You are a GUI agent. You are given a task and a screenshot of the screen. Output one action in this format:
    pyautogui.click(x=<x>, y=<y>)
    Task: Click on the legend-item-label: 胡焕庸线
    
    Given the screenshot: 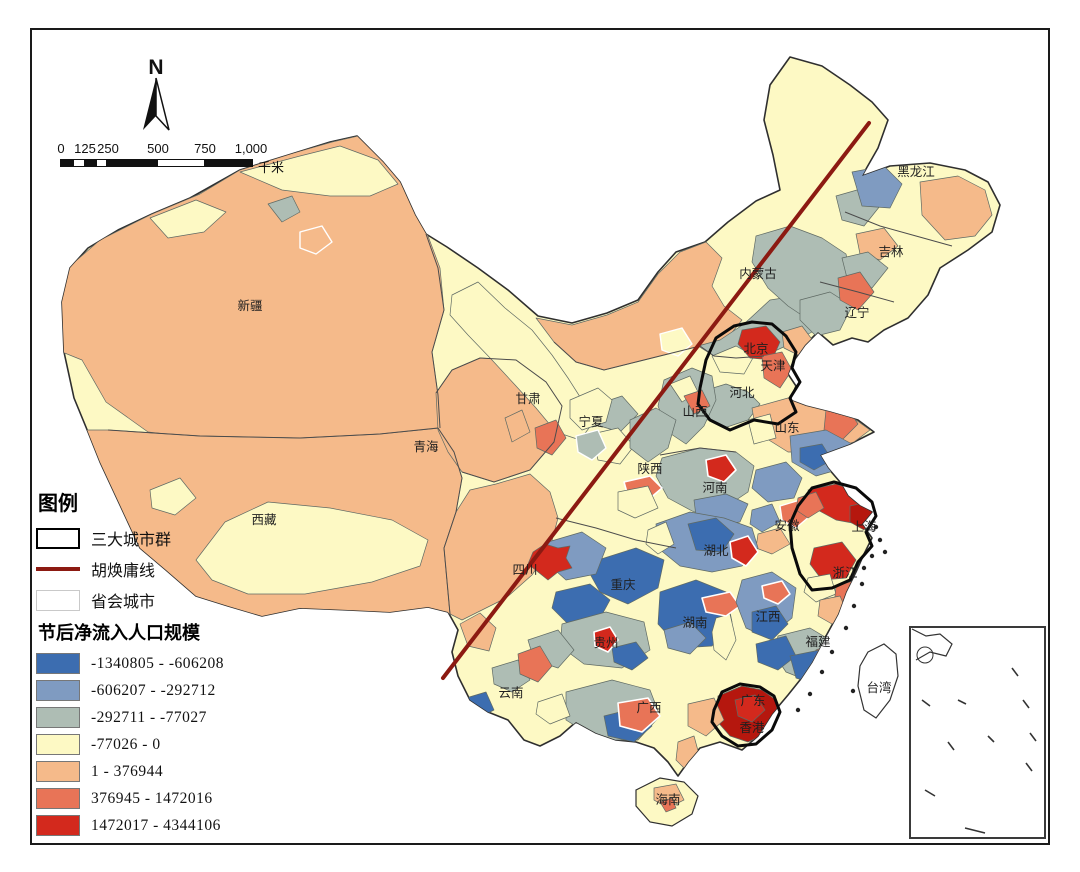 What is the action you would take?
    pyautogui.click(x=123, y=571)
    